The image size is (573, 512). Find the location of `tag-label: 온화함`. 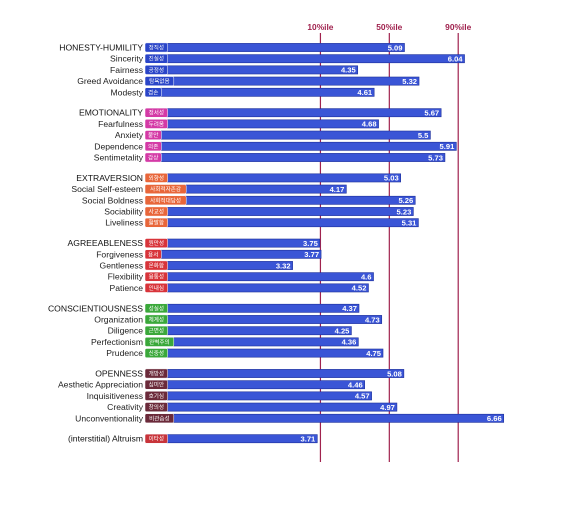

tag-label: 온화함 is located at coordinates (156, 266).